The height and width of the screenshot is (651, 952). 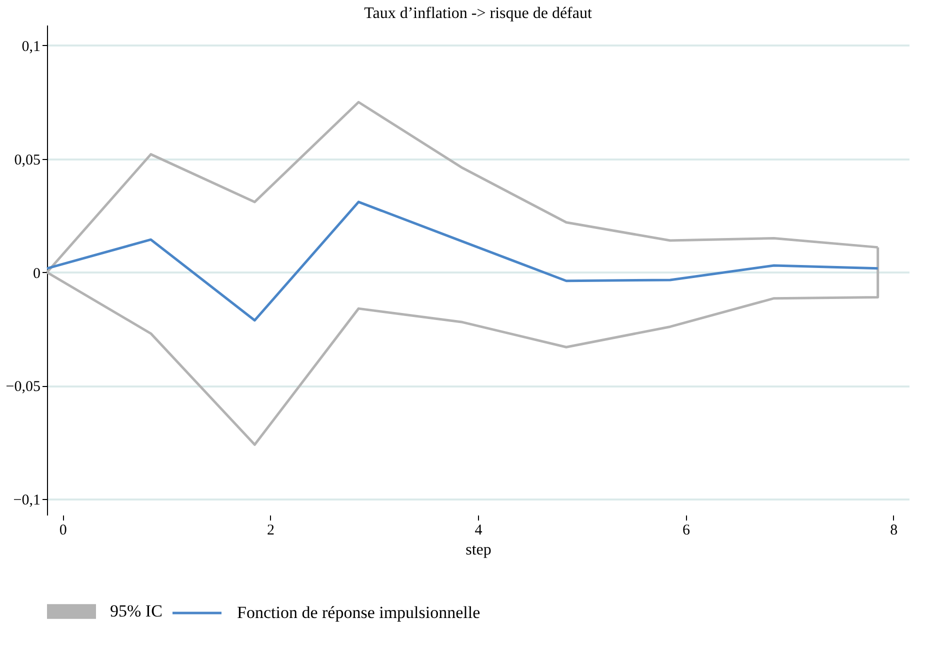 I want to click on y-tick-label: 0,05, so click(x=27, y=160).